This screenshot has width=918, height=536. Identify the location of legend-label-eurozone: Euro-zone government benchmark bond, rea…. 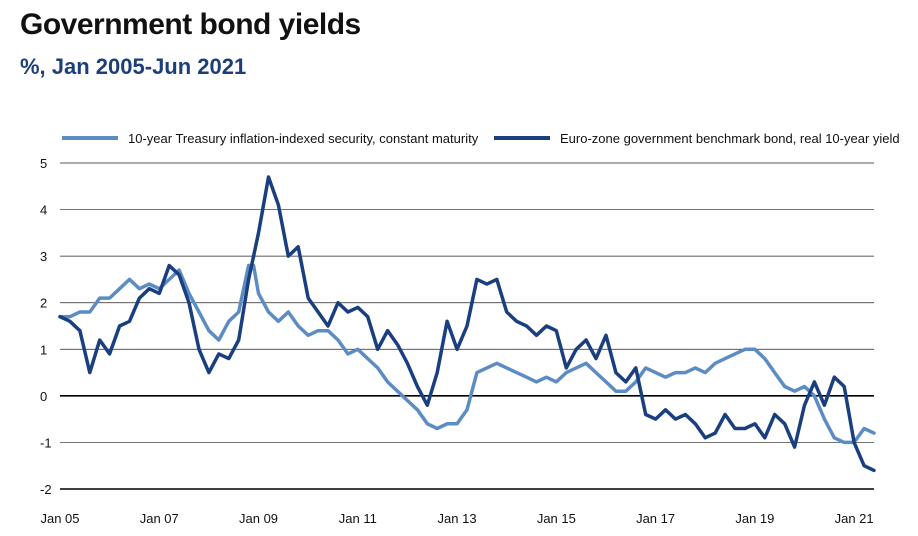
(730, 138).